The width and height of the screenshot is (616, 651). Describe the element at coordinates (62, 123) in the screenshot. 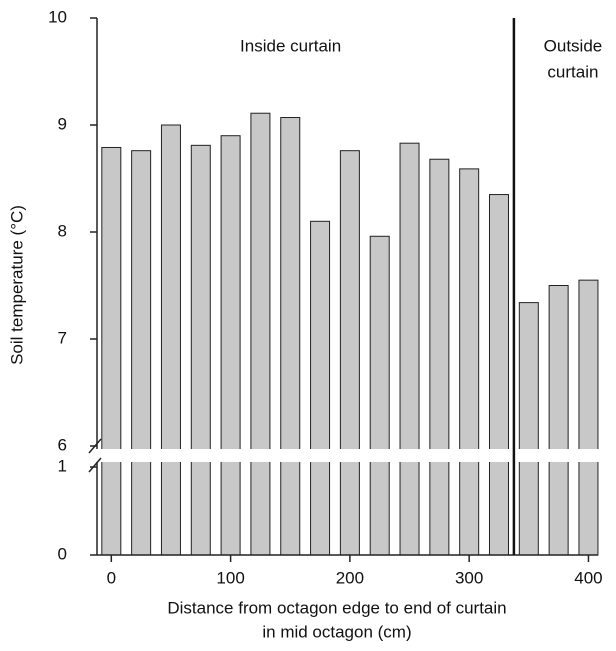

I see `y-tick-label: 9` at that location.